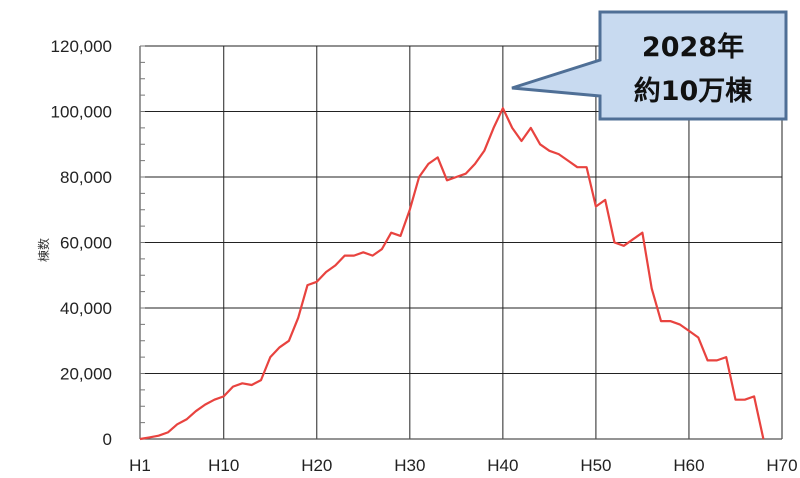 Image resolution: width=800 pixels, height=478 pixels. Describe the element at coordinates (694, 91) in the screenshot. I see `callout-line-2: 約10万棟` at that location.